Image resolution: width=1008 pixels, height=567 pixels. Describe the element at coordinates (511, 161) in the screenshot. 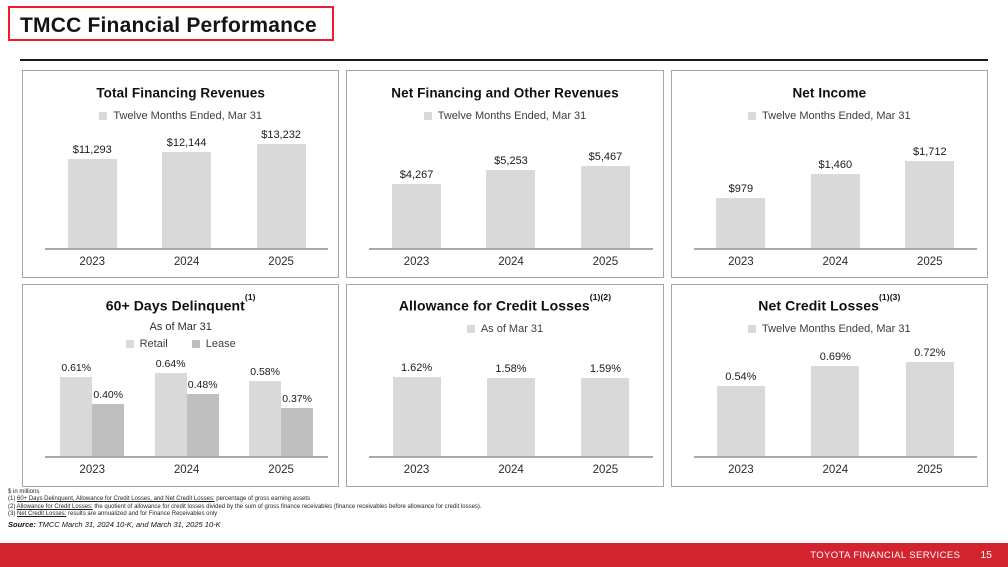

I see `bar-value-label: $5,253` at that location.